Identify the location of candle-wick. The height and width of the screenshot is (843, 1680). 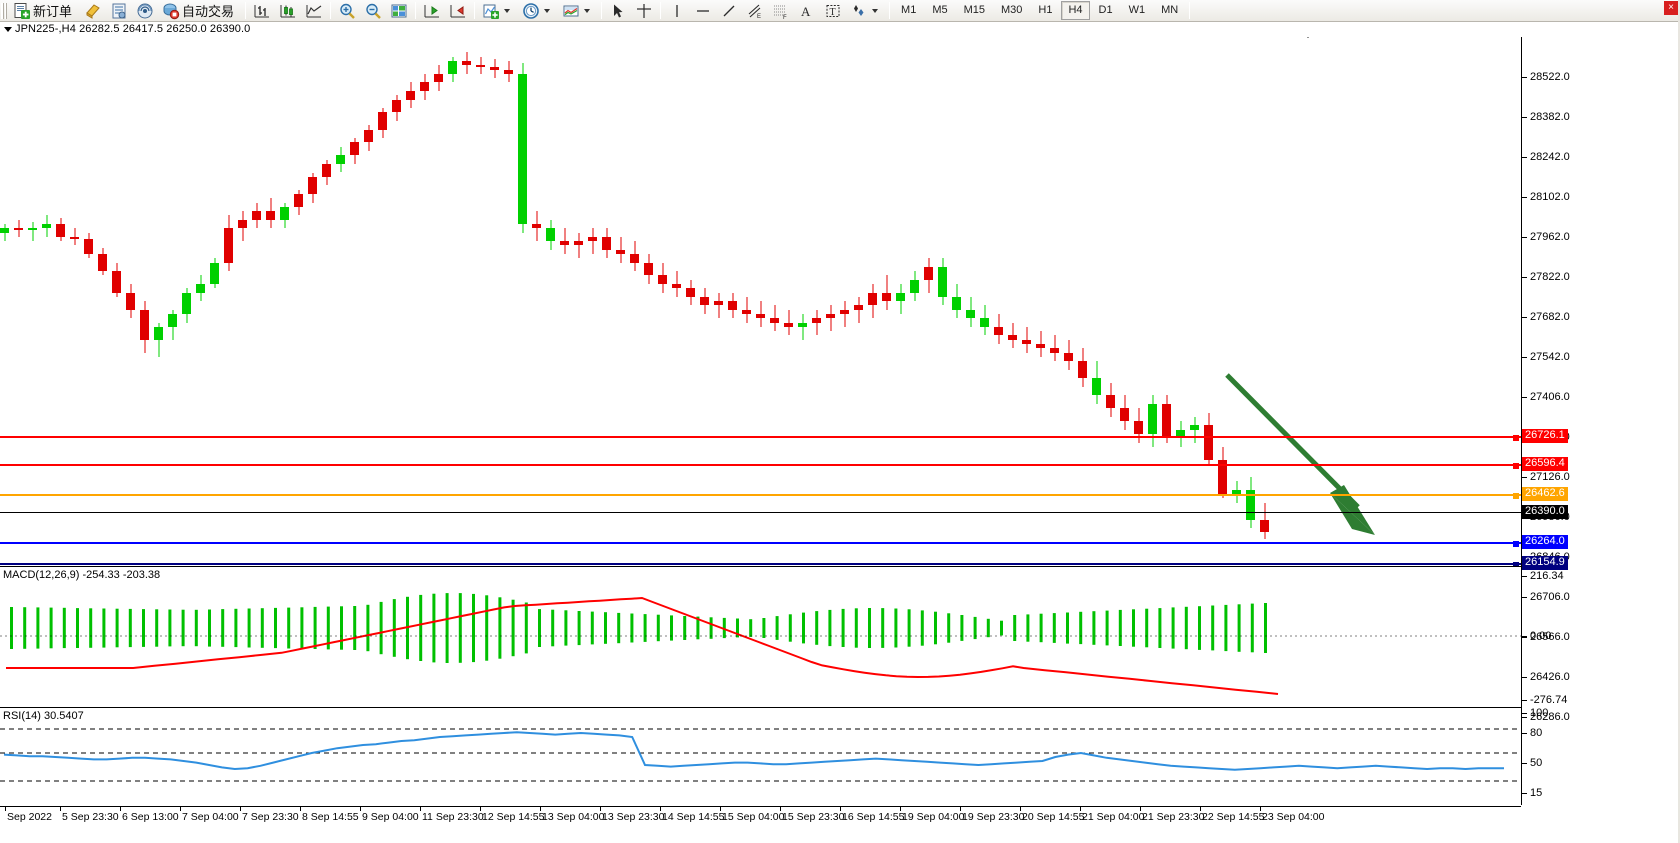
(480, 65).